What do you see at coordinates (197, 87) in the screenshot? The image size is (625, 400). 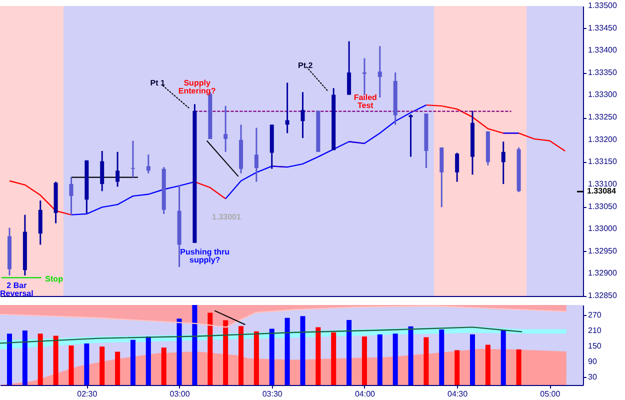 I see `annotation: Supply Entering?` at bounding box center [197, 87].